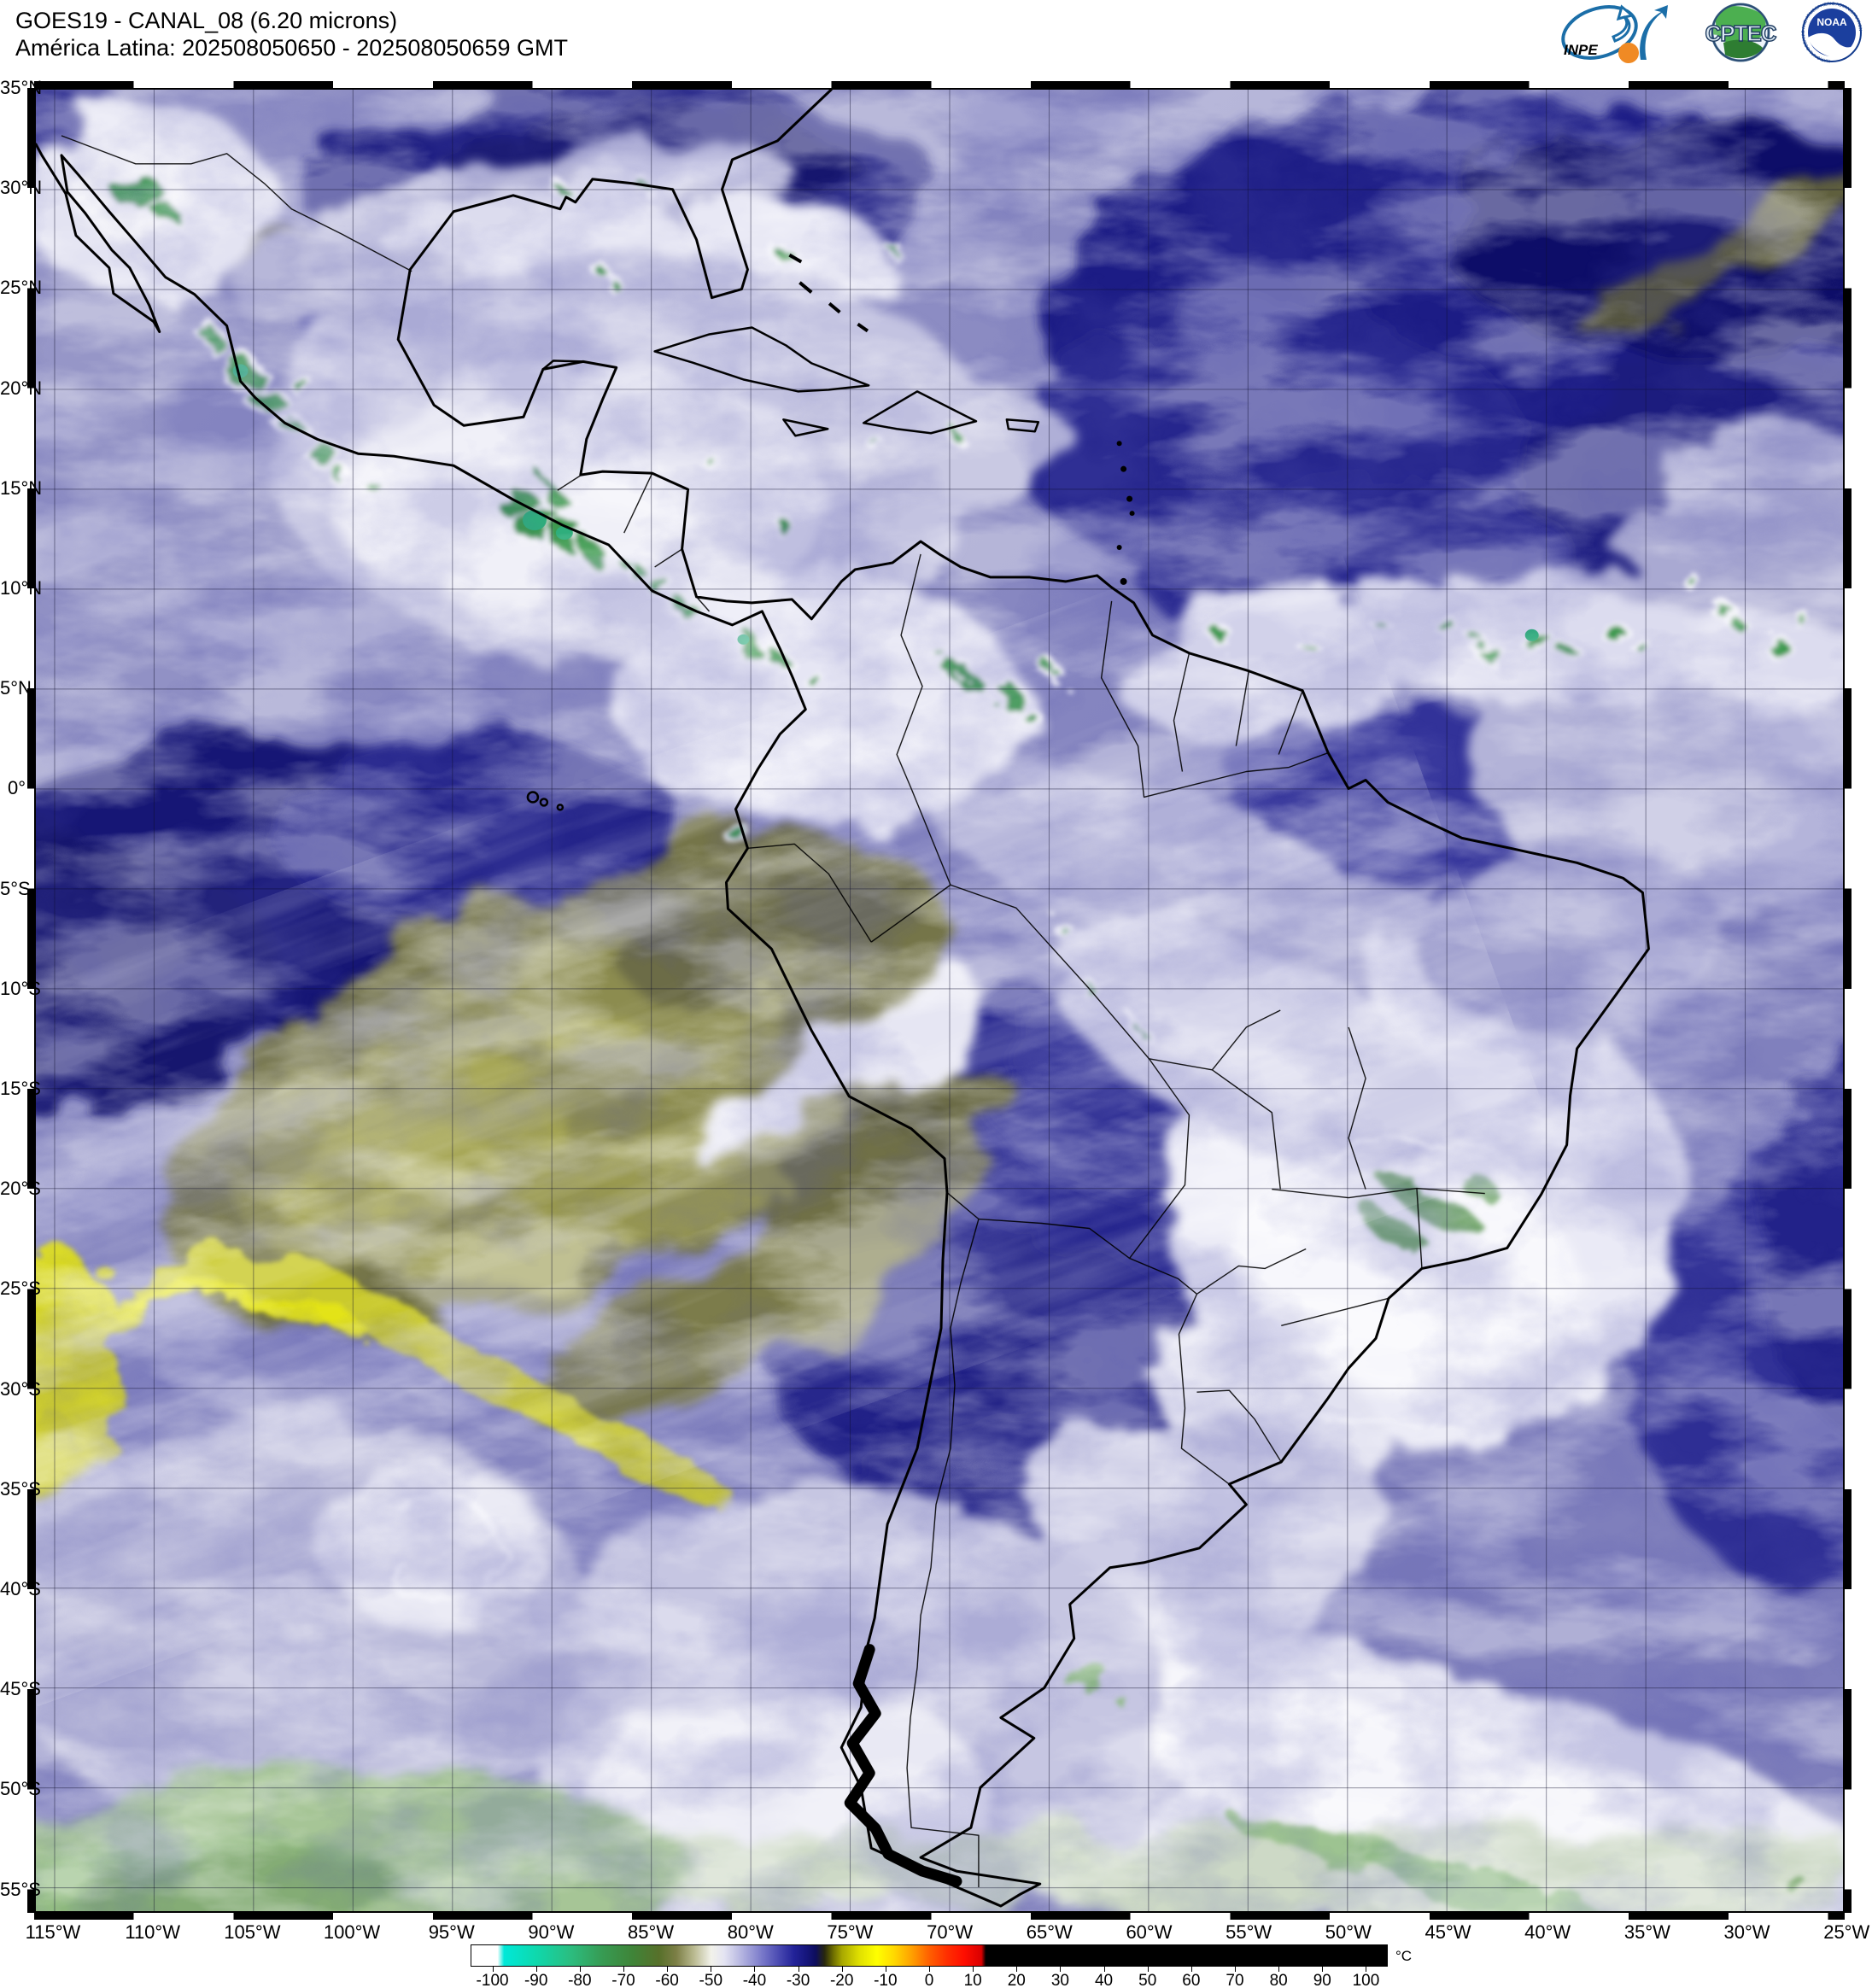 The width and height of the screenshot is (1872, 1988). I want to click on galapagos-islands, so click(545, 801).